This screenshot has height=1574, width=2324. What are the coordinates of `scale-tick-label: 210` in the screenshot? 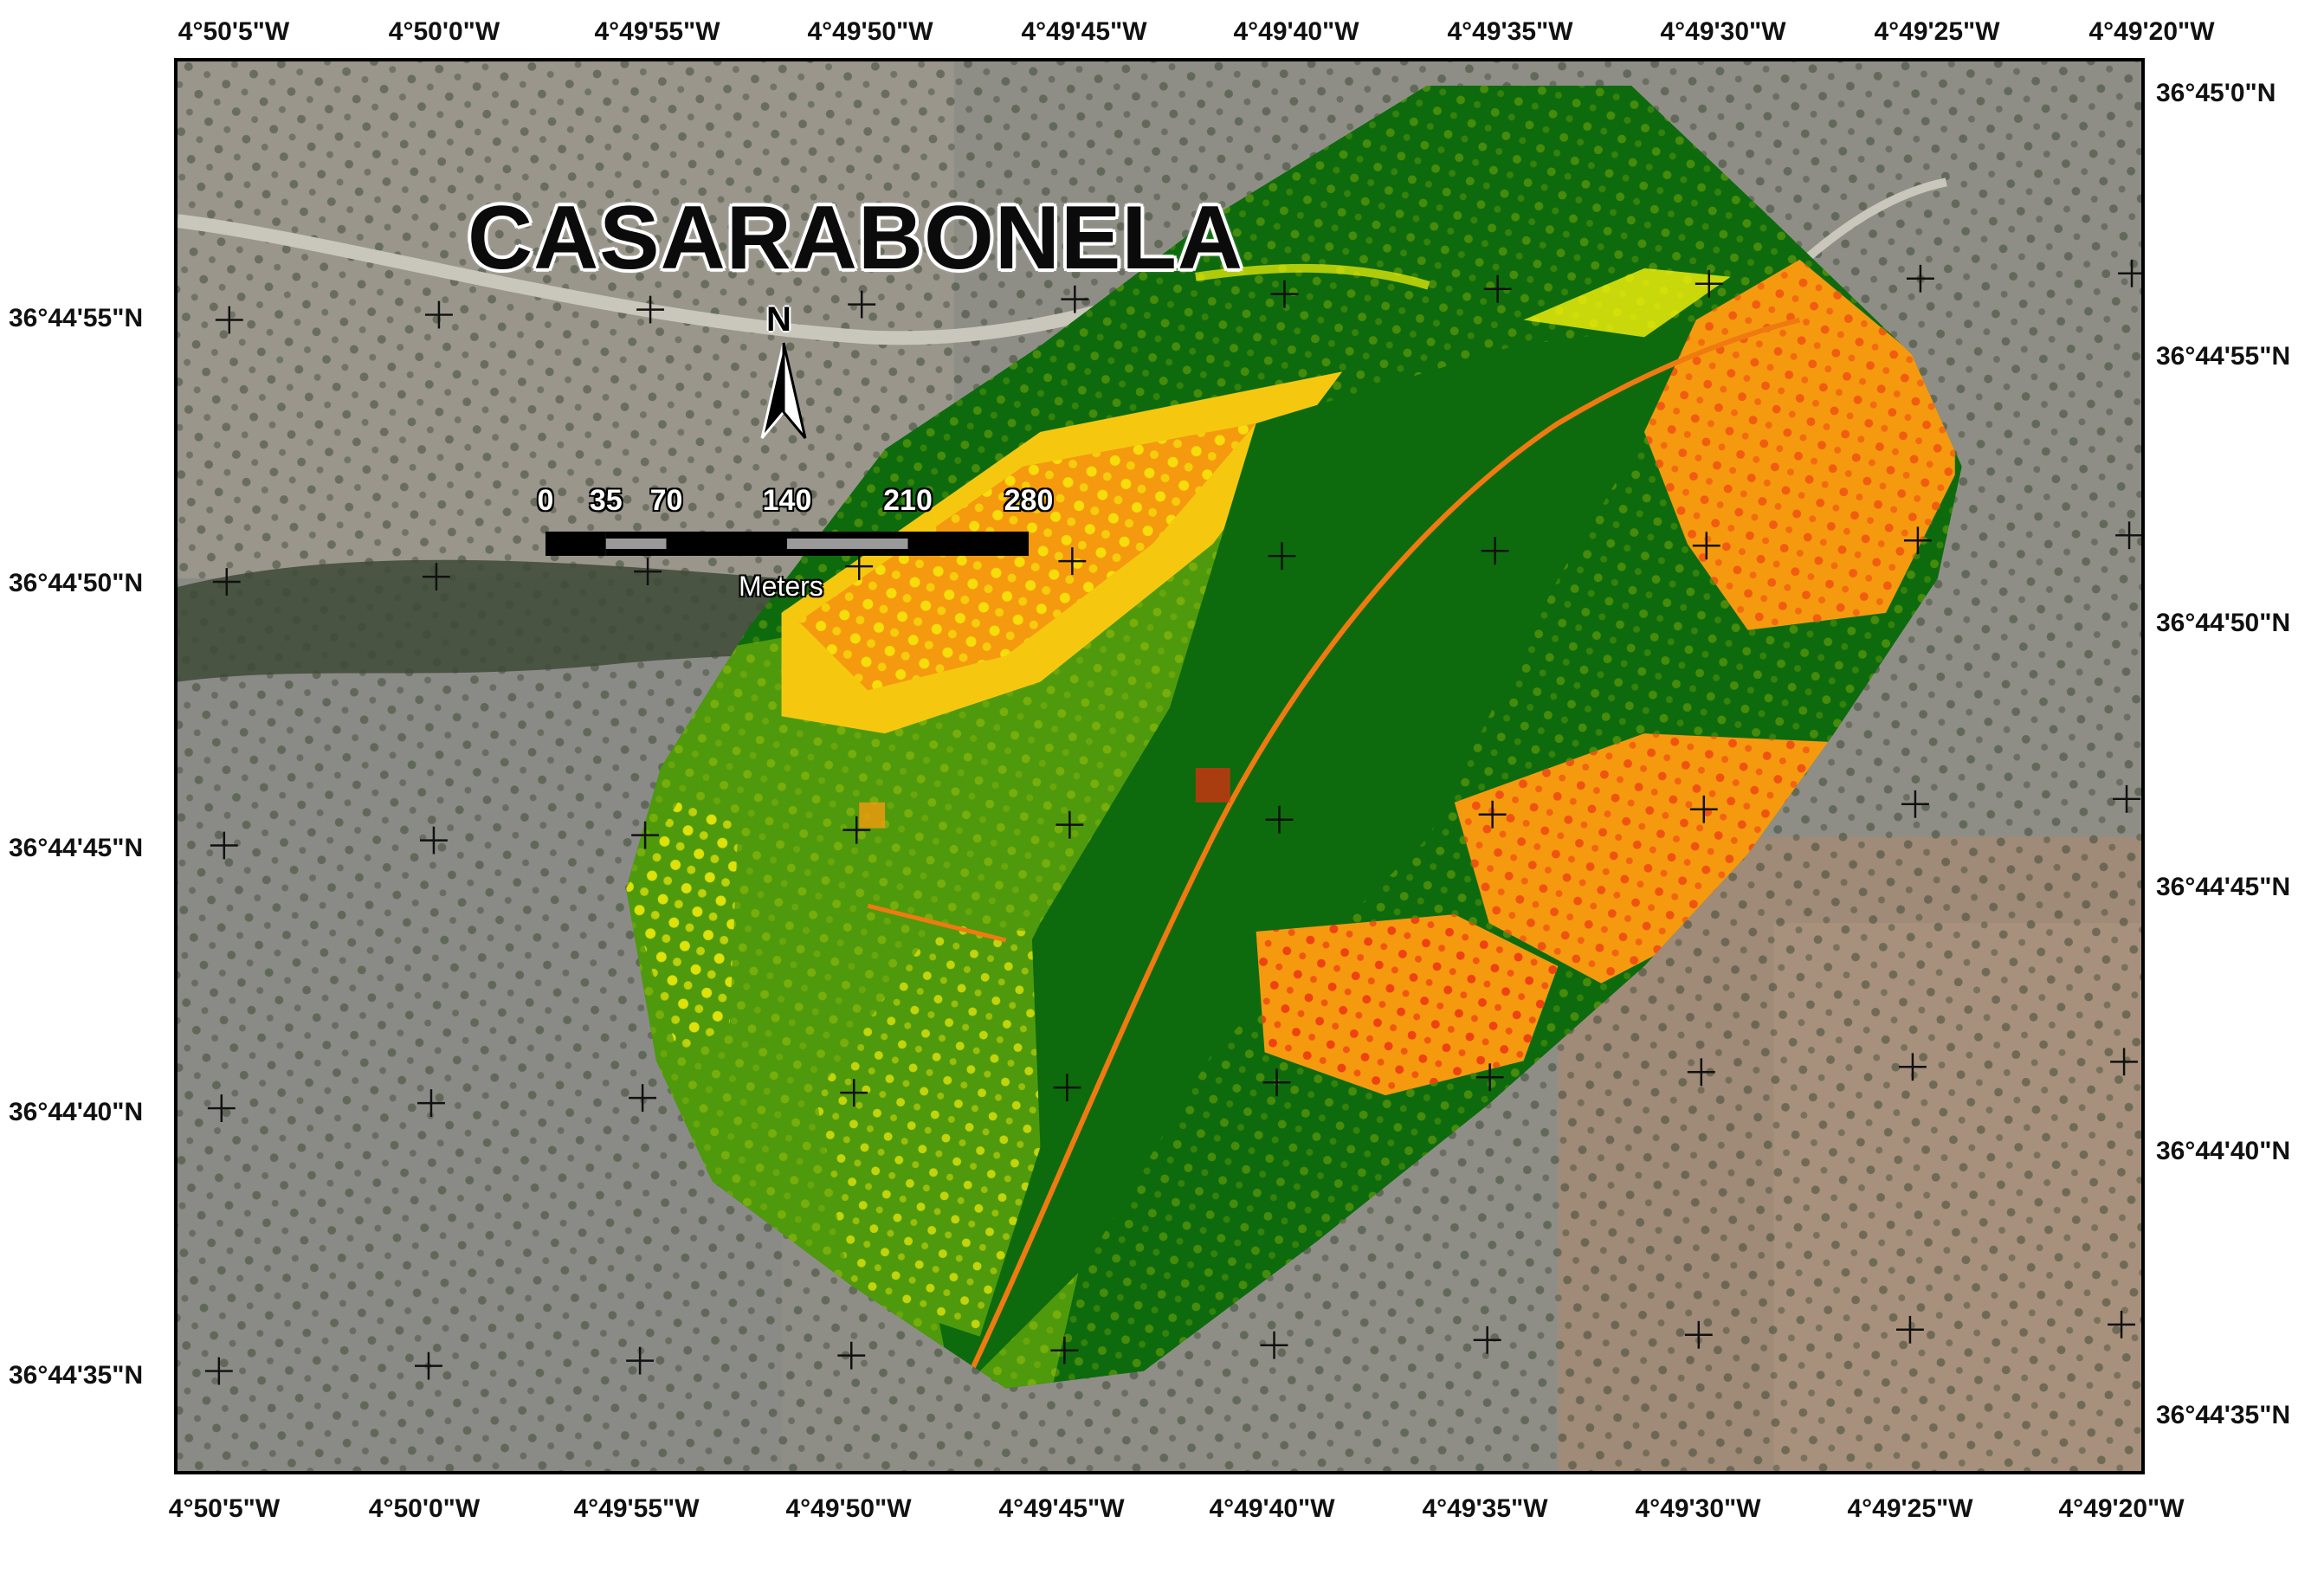 It's located at (908, 501).